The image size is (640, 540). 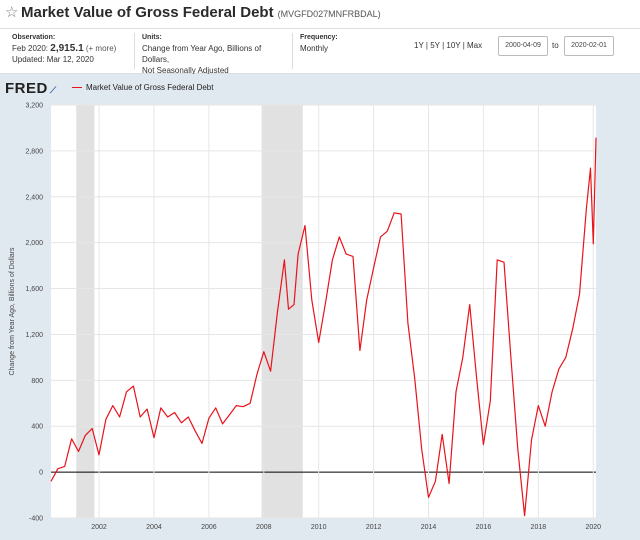 I want to click on observation-label: Observation:, so click(x=34, y=37).